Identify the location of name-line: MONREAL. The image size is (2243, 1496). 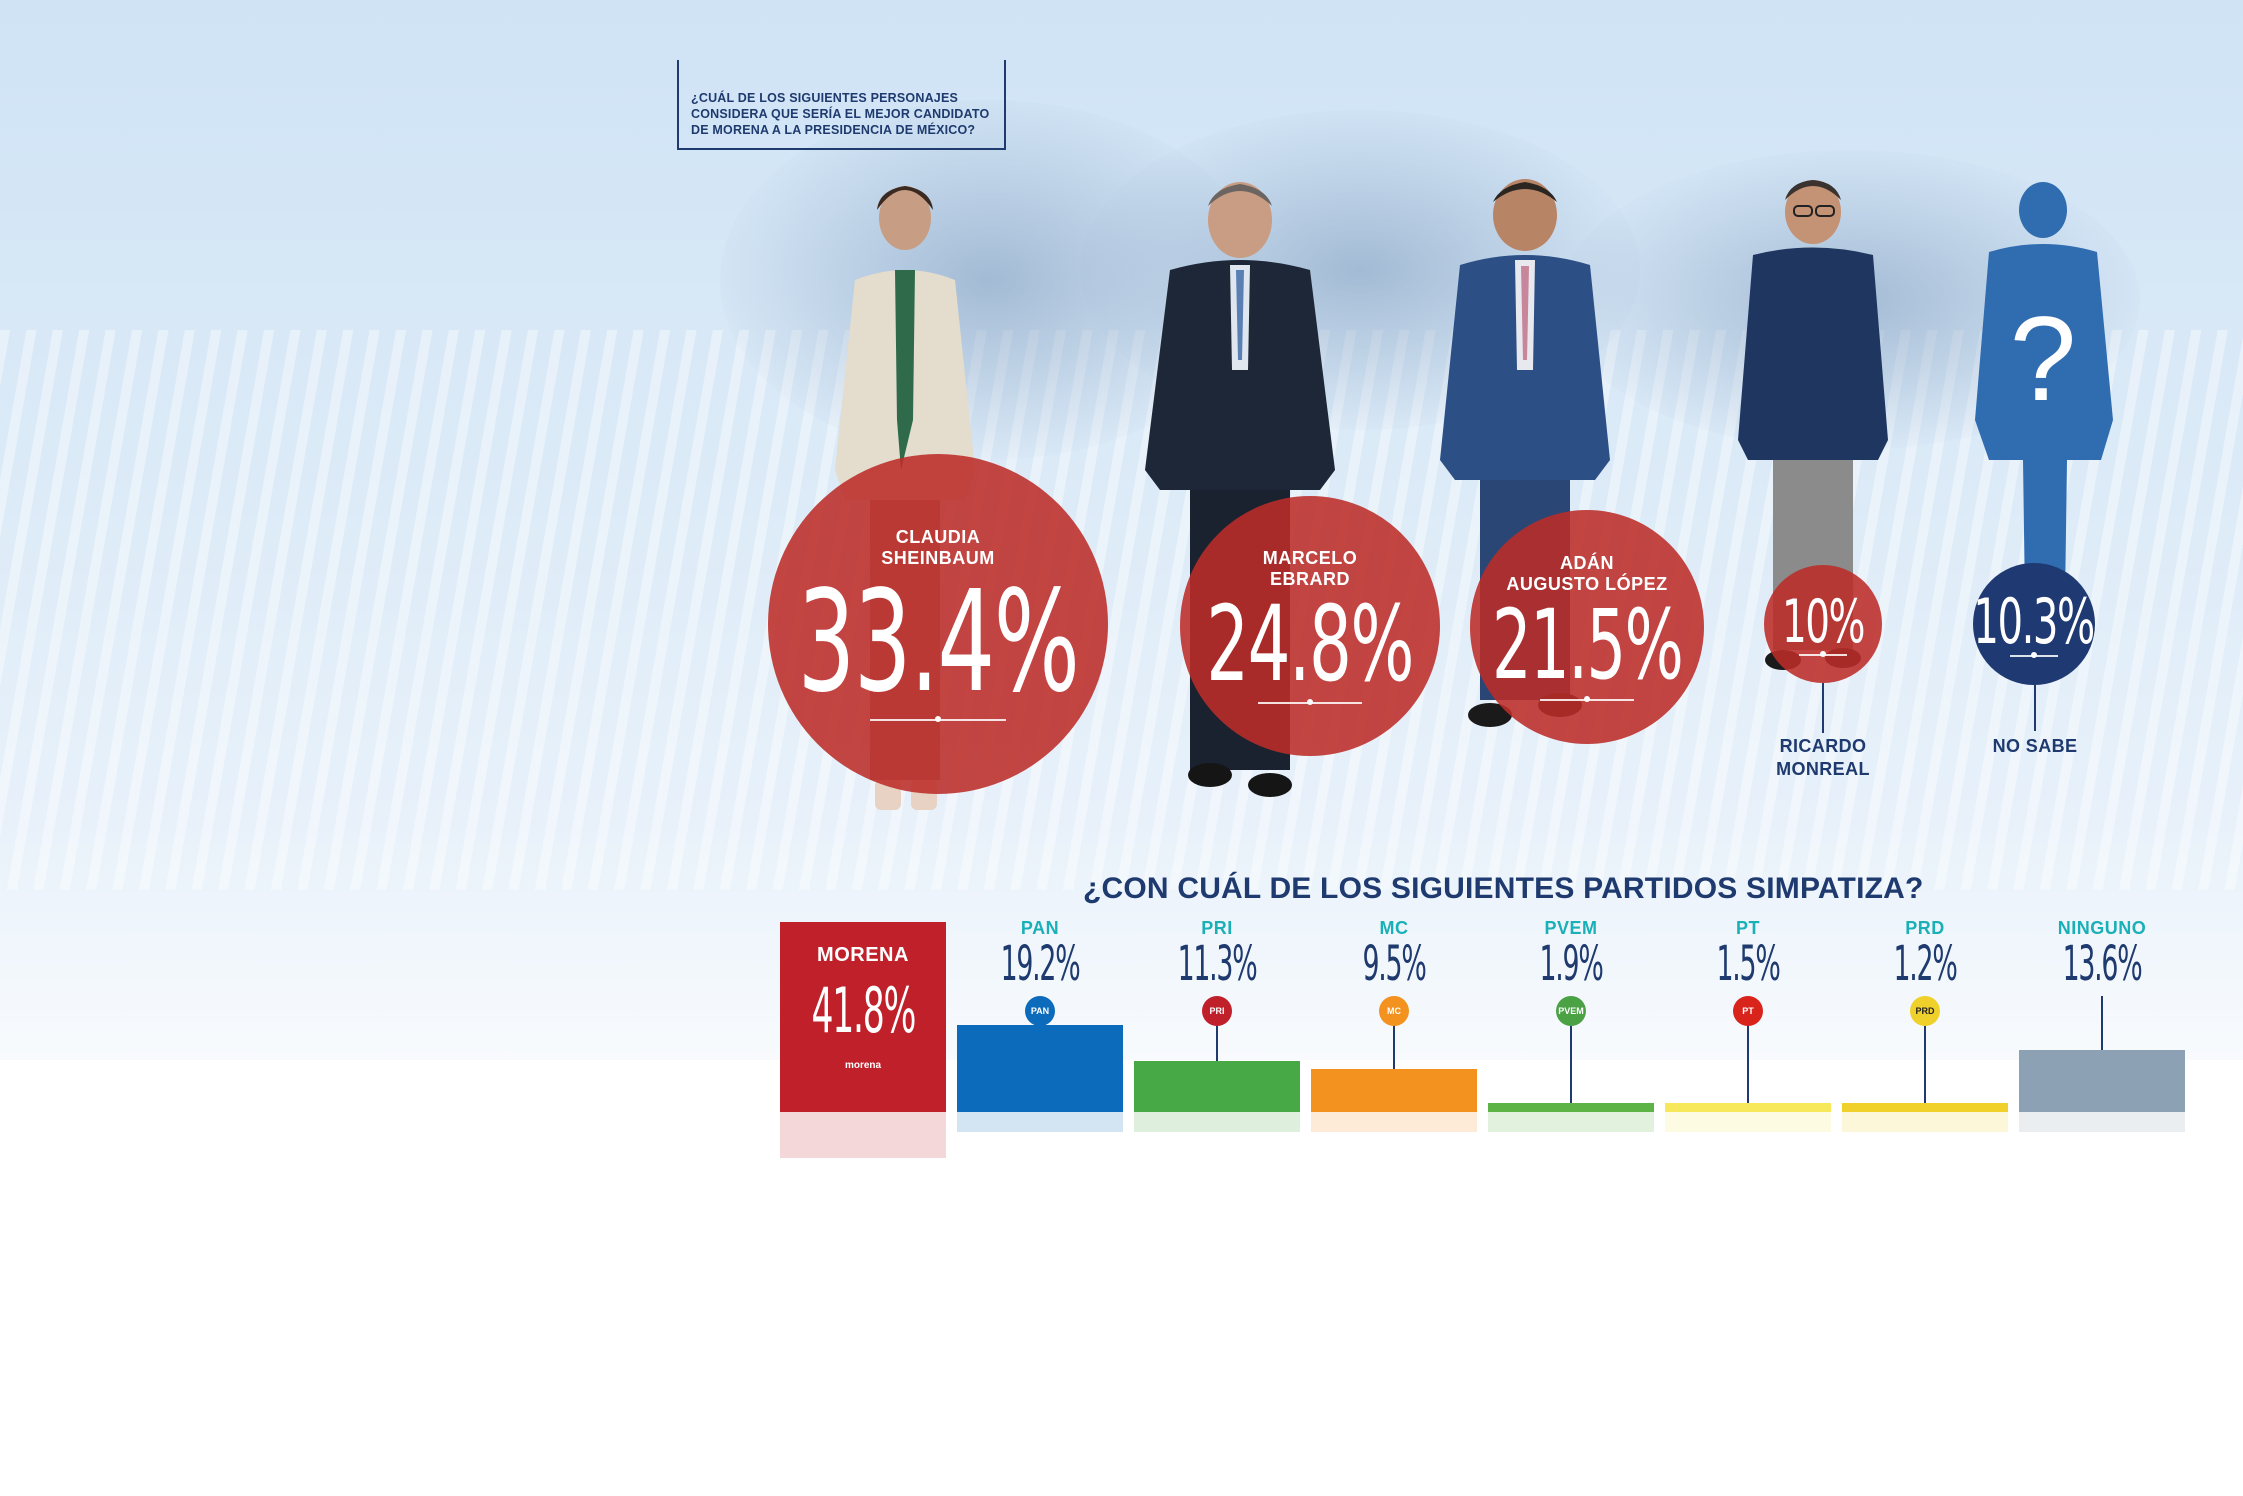
(1823, 769).